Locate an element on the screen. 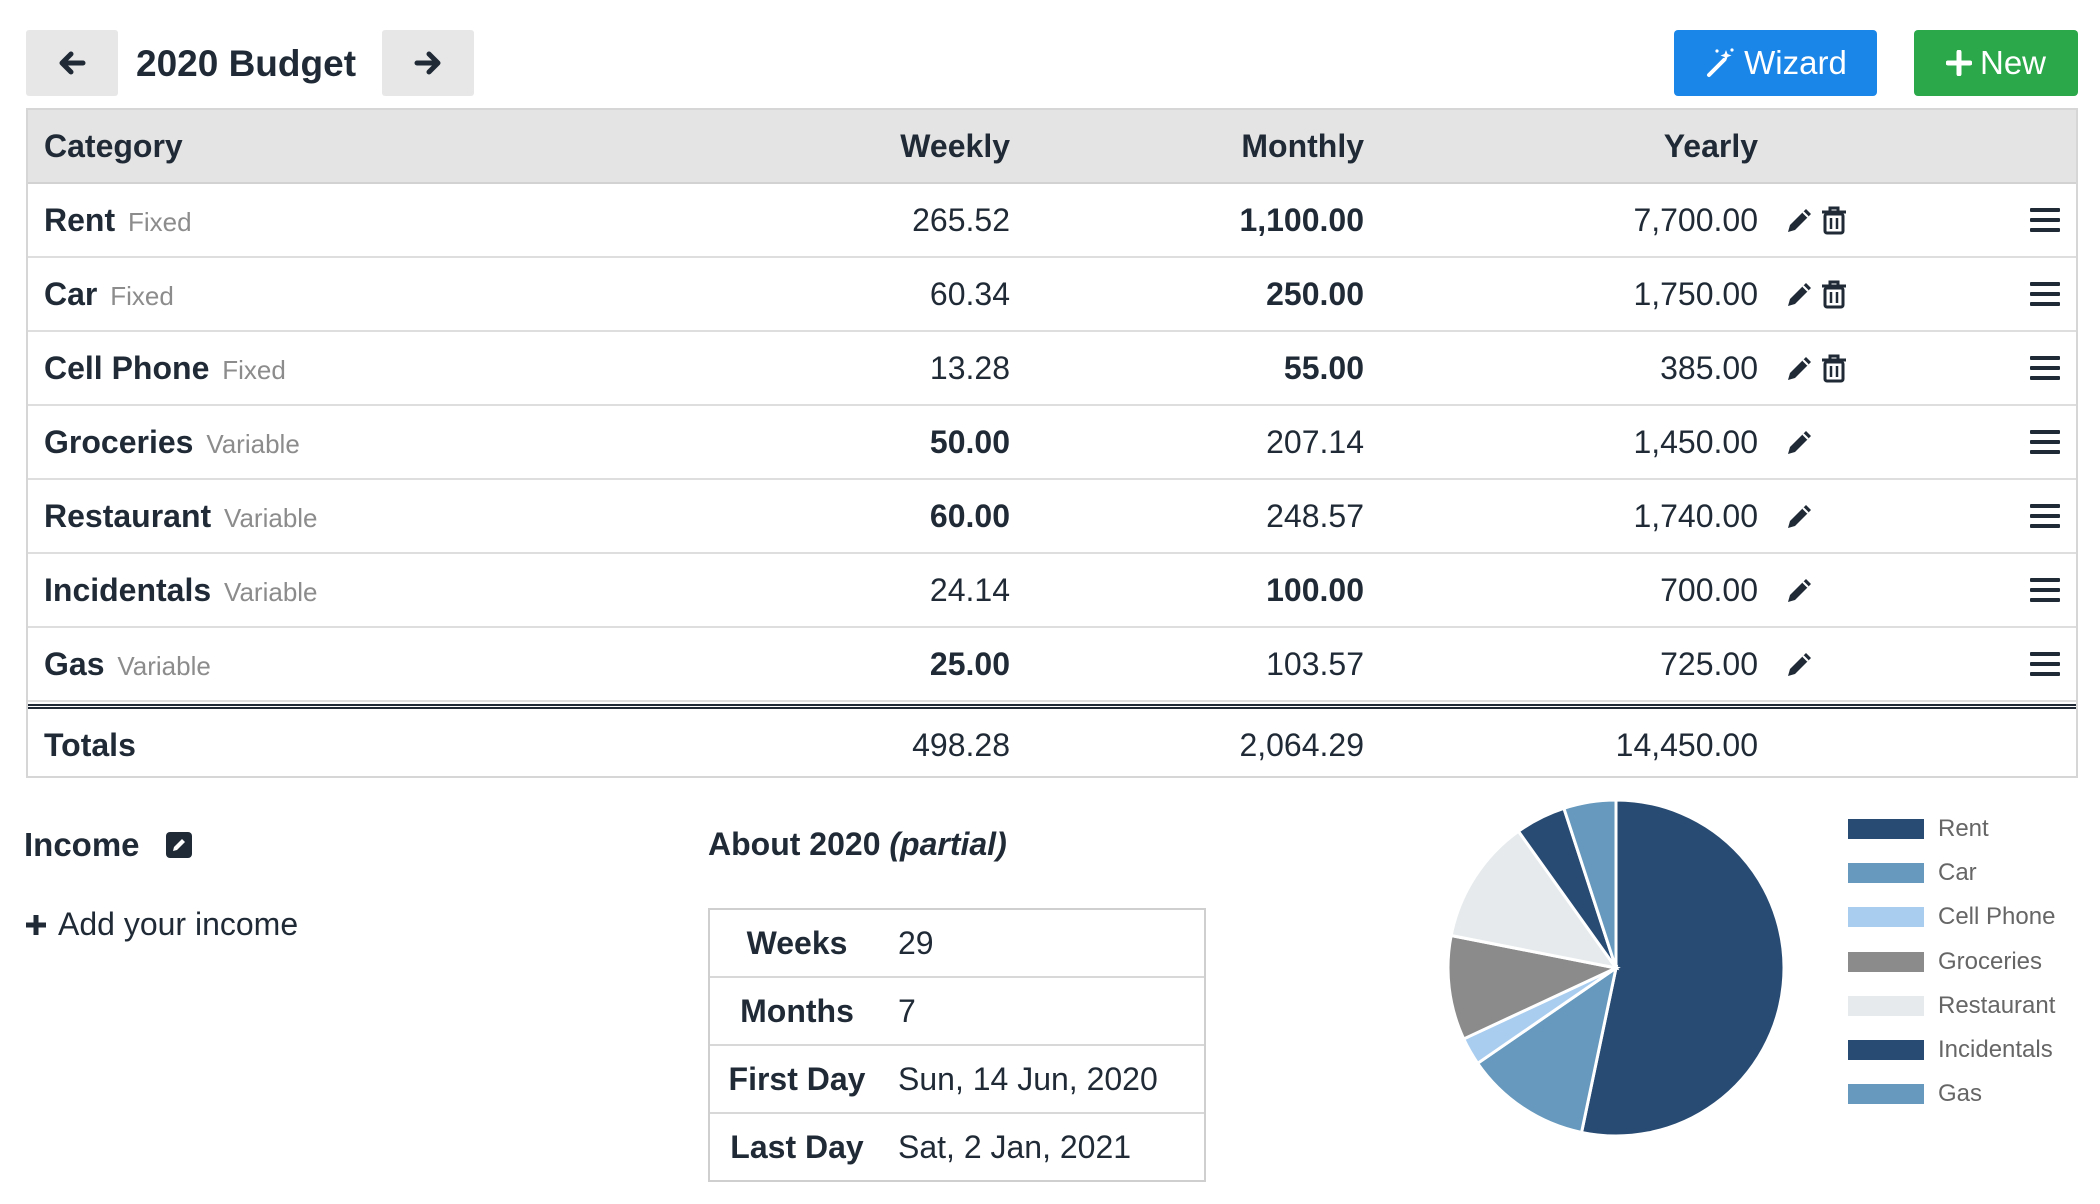 This screenshot has width=2100, height=1204. legend-item: Restaurant is located at coordinates (1951, 1006).